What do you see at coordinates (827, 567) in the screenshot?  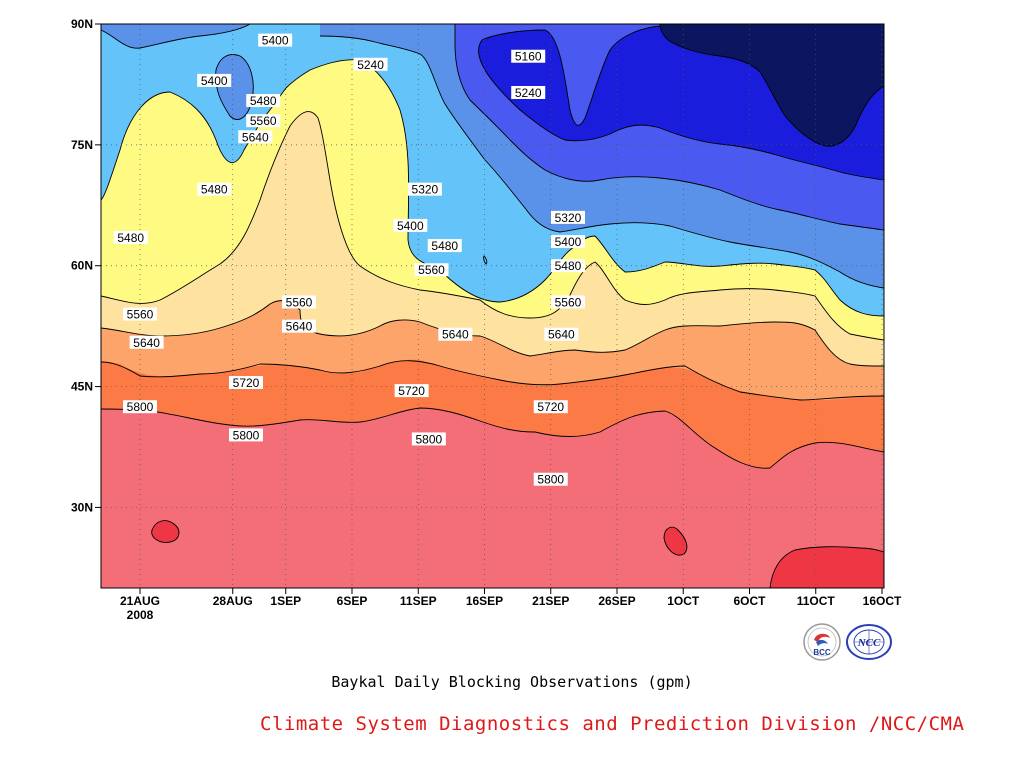 I see `band-above-5880-se` at bounding box center [827, 567].